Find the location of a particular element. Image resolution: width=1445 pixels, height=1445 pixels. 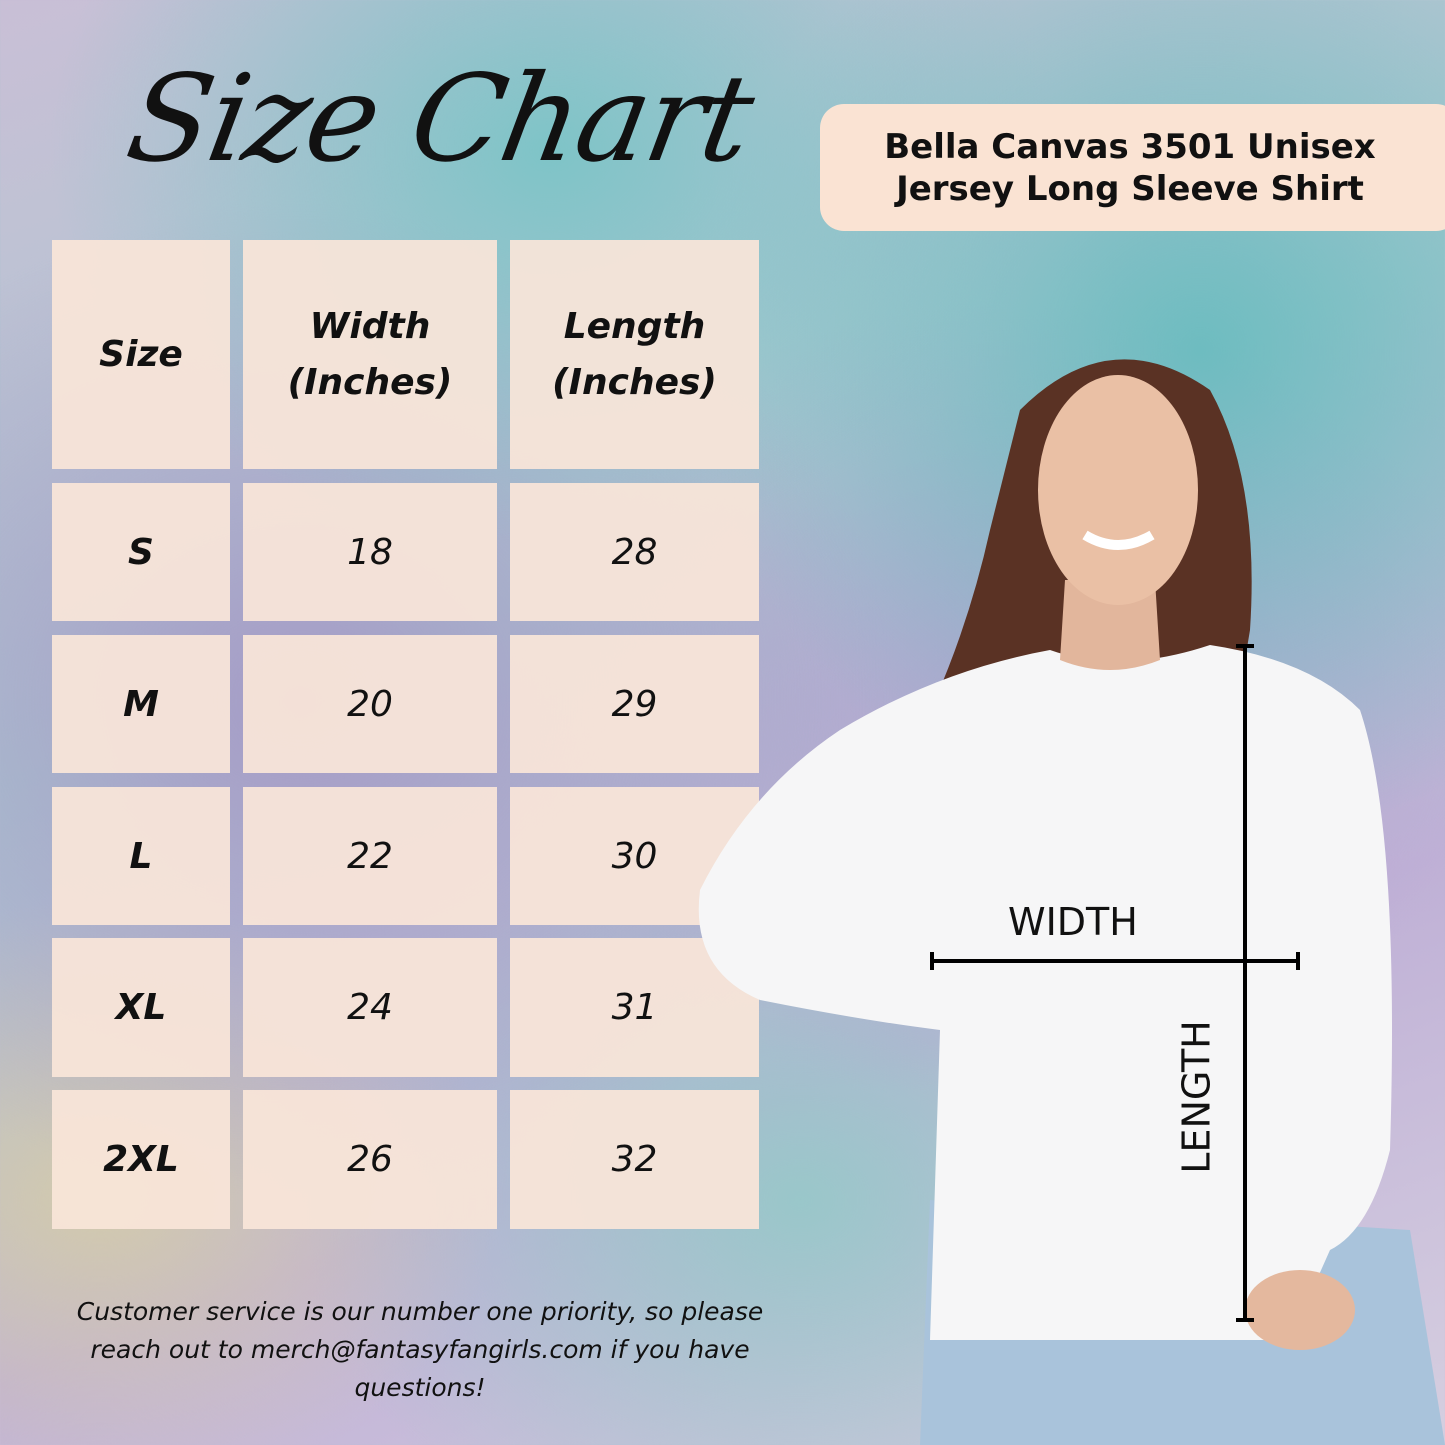

table-cell: XL is located at coordinates (141, 1007).